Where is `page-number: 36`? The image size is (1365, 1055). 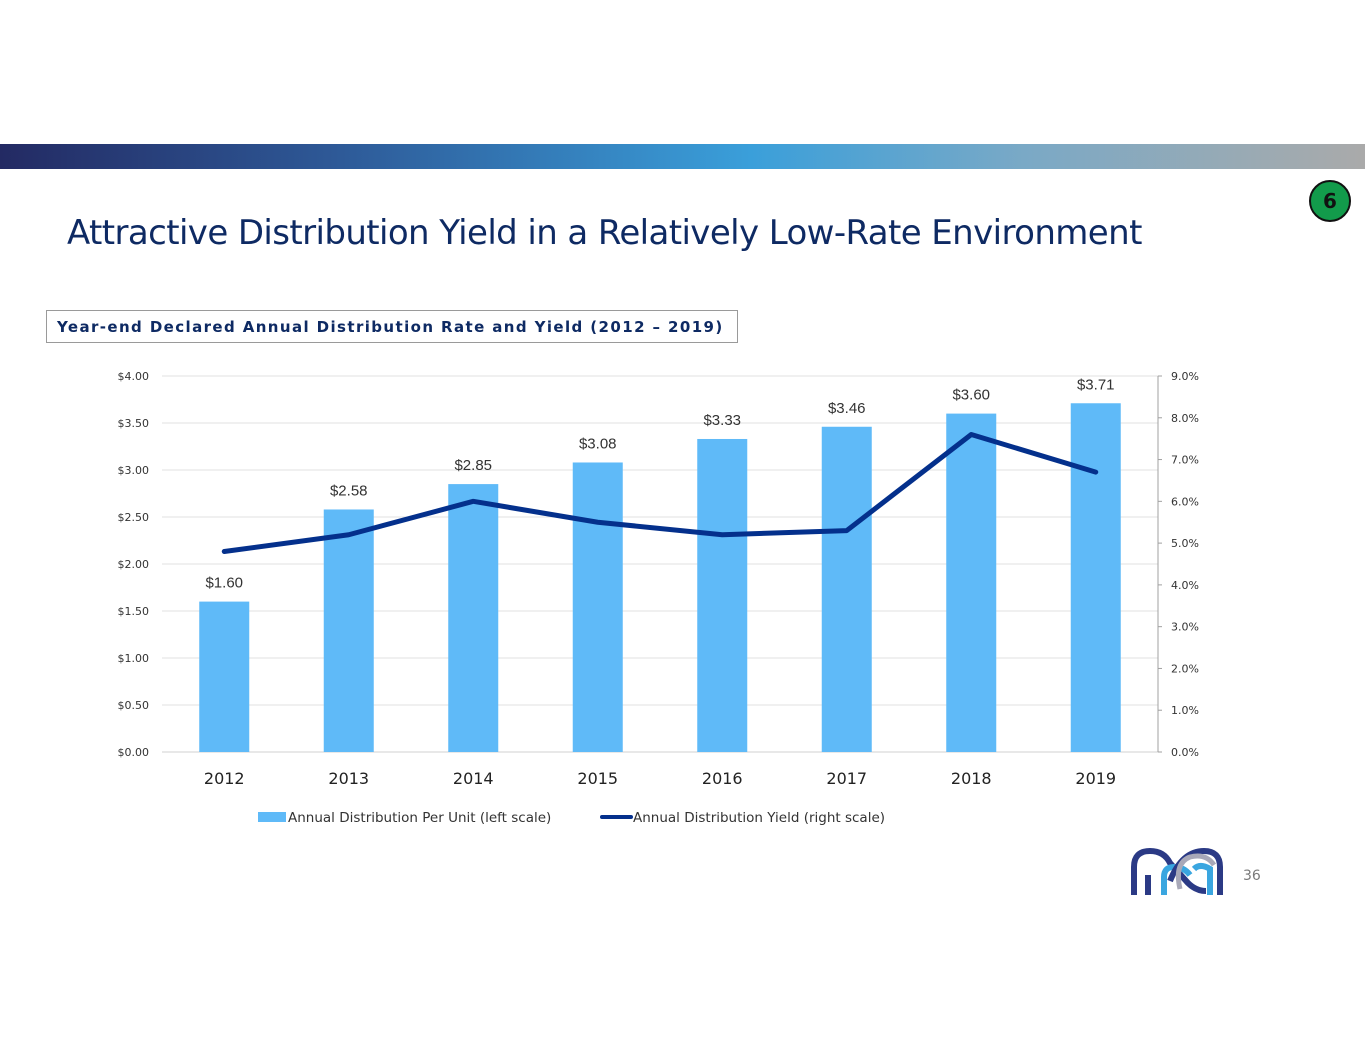
page-number: 36 is located at coordinates (1252, 876).